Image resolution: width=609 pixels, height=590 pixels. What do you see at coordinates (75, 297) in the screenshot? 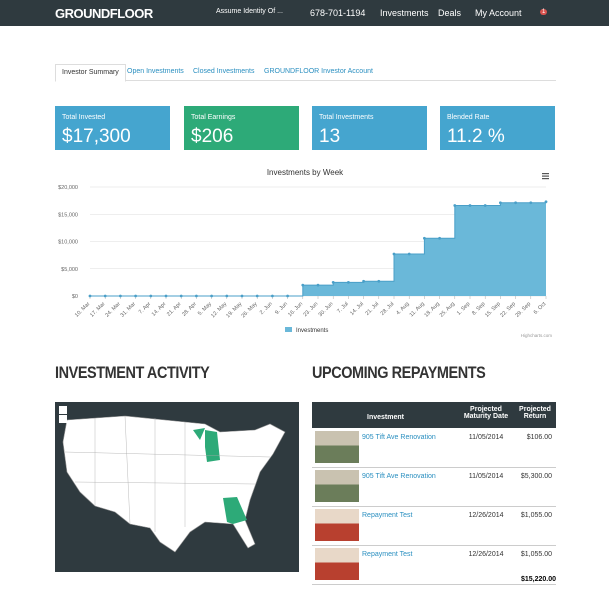
I see `y-tick-label: $0` at bounding box center [75, 297].